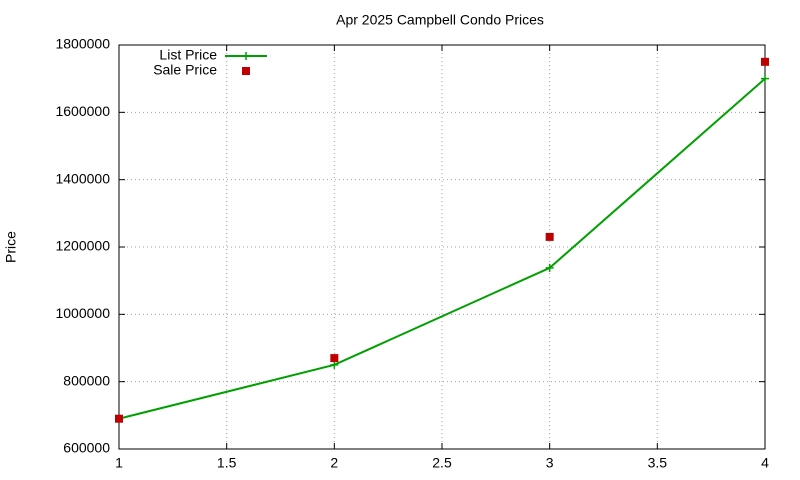 The width and height of the screenshot is (800, 480). Describe the element at coordinates (82, 178) in the screenshot. I see `y-tick-label: 1400000` at that location.